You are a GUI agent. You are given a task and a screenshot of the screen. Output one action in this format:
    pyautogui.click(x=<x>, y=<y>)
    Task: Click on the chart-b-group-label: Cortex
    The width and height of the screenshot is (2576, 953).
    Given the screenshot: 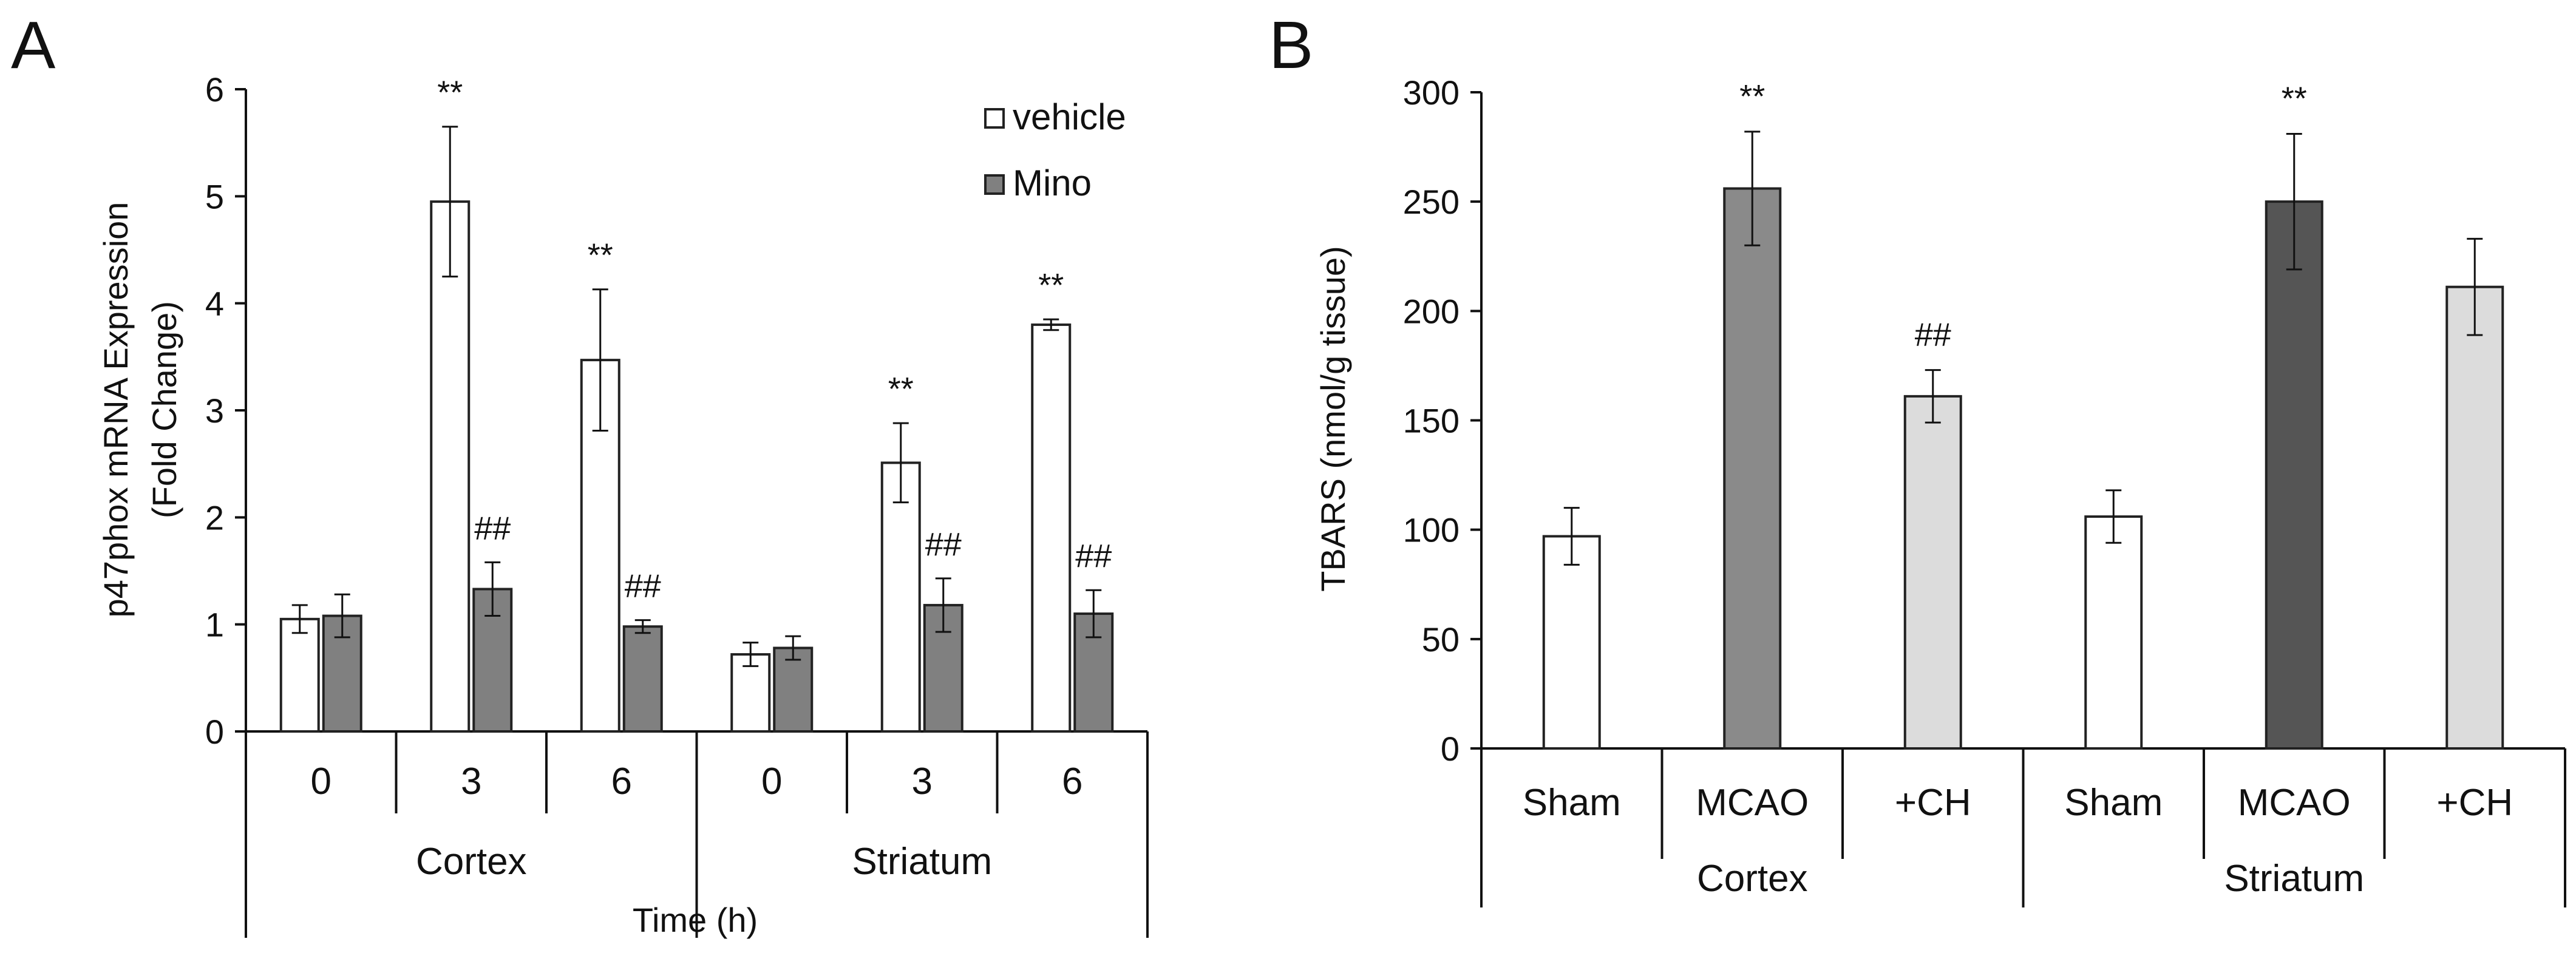 What is the action you would take?
    pyautogui.click(x=1752, y=879)
    